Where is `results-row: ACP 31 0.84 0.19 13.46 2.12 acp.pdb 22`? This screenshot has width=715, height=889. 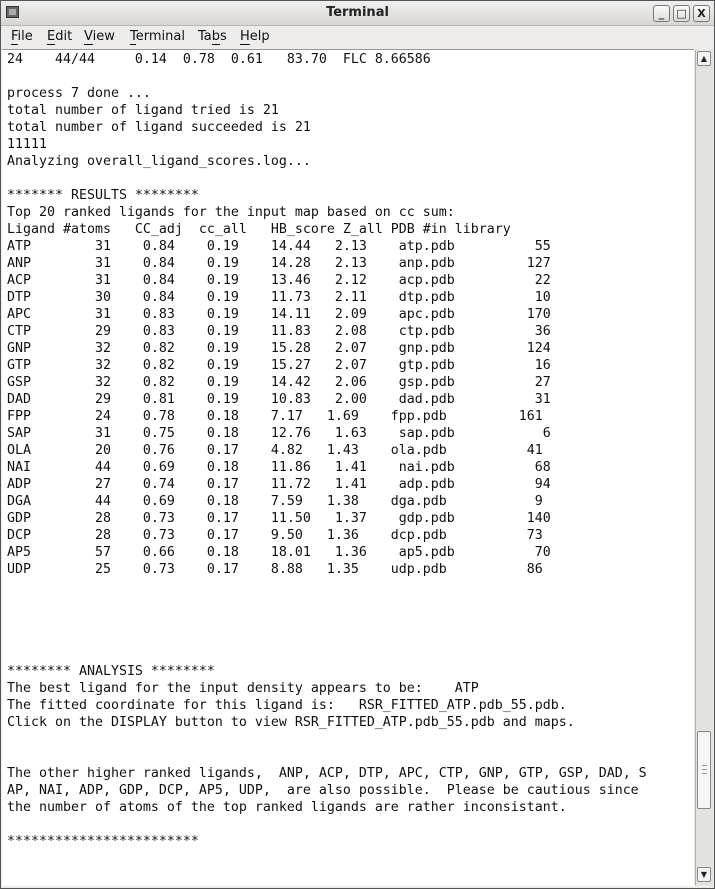 results-row: ACP 31 0.84 0.19 13.46 2.12 acp.pdb 22 is located at coordinates (279, 280).